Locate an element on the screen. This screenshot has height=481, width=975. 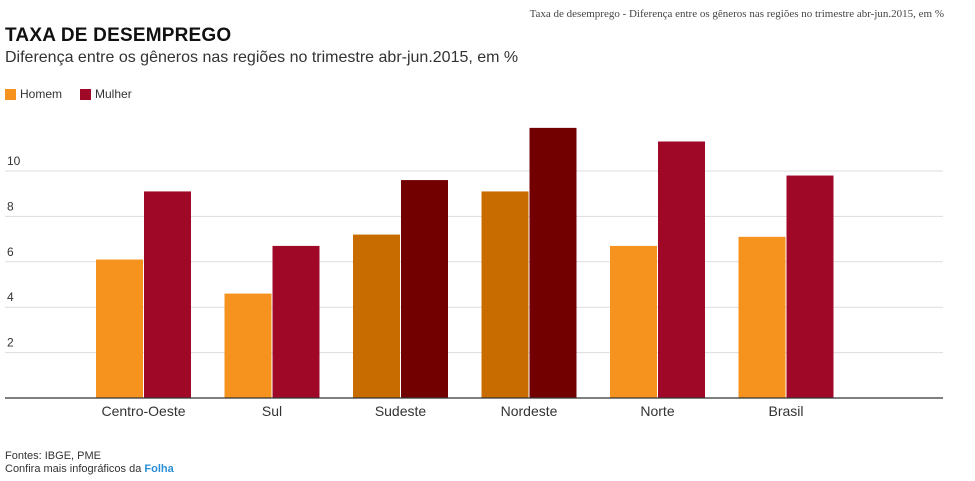
bar-mulher-norte is located at coordinates (681, 270).